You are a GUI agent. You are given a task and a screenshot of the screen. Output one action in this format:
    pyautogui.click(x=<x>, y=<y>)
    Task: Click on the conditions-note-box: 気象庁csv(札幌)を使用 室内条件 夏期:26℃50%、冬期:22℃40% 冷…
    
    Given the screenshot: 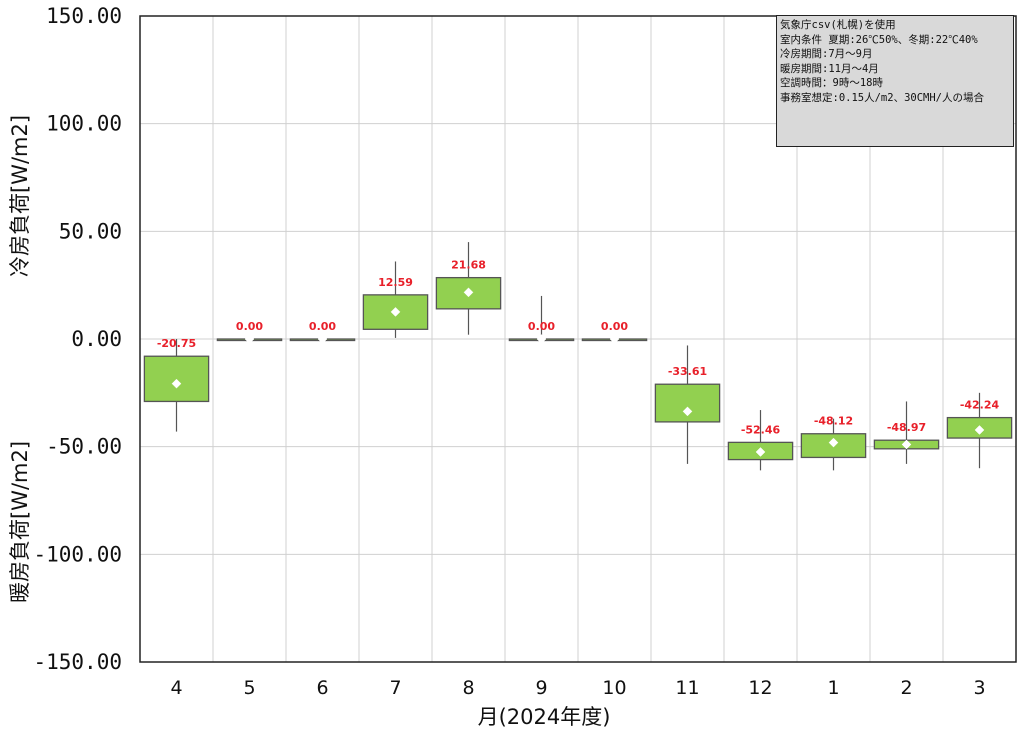 What is the action you would take?
    pyautogui.click(x=895, y=81)
    